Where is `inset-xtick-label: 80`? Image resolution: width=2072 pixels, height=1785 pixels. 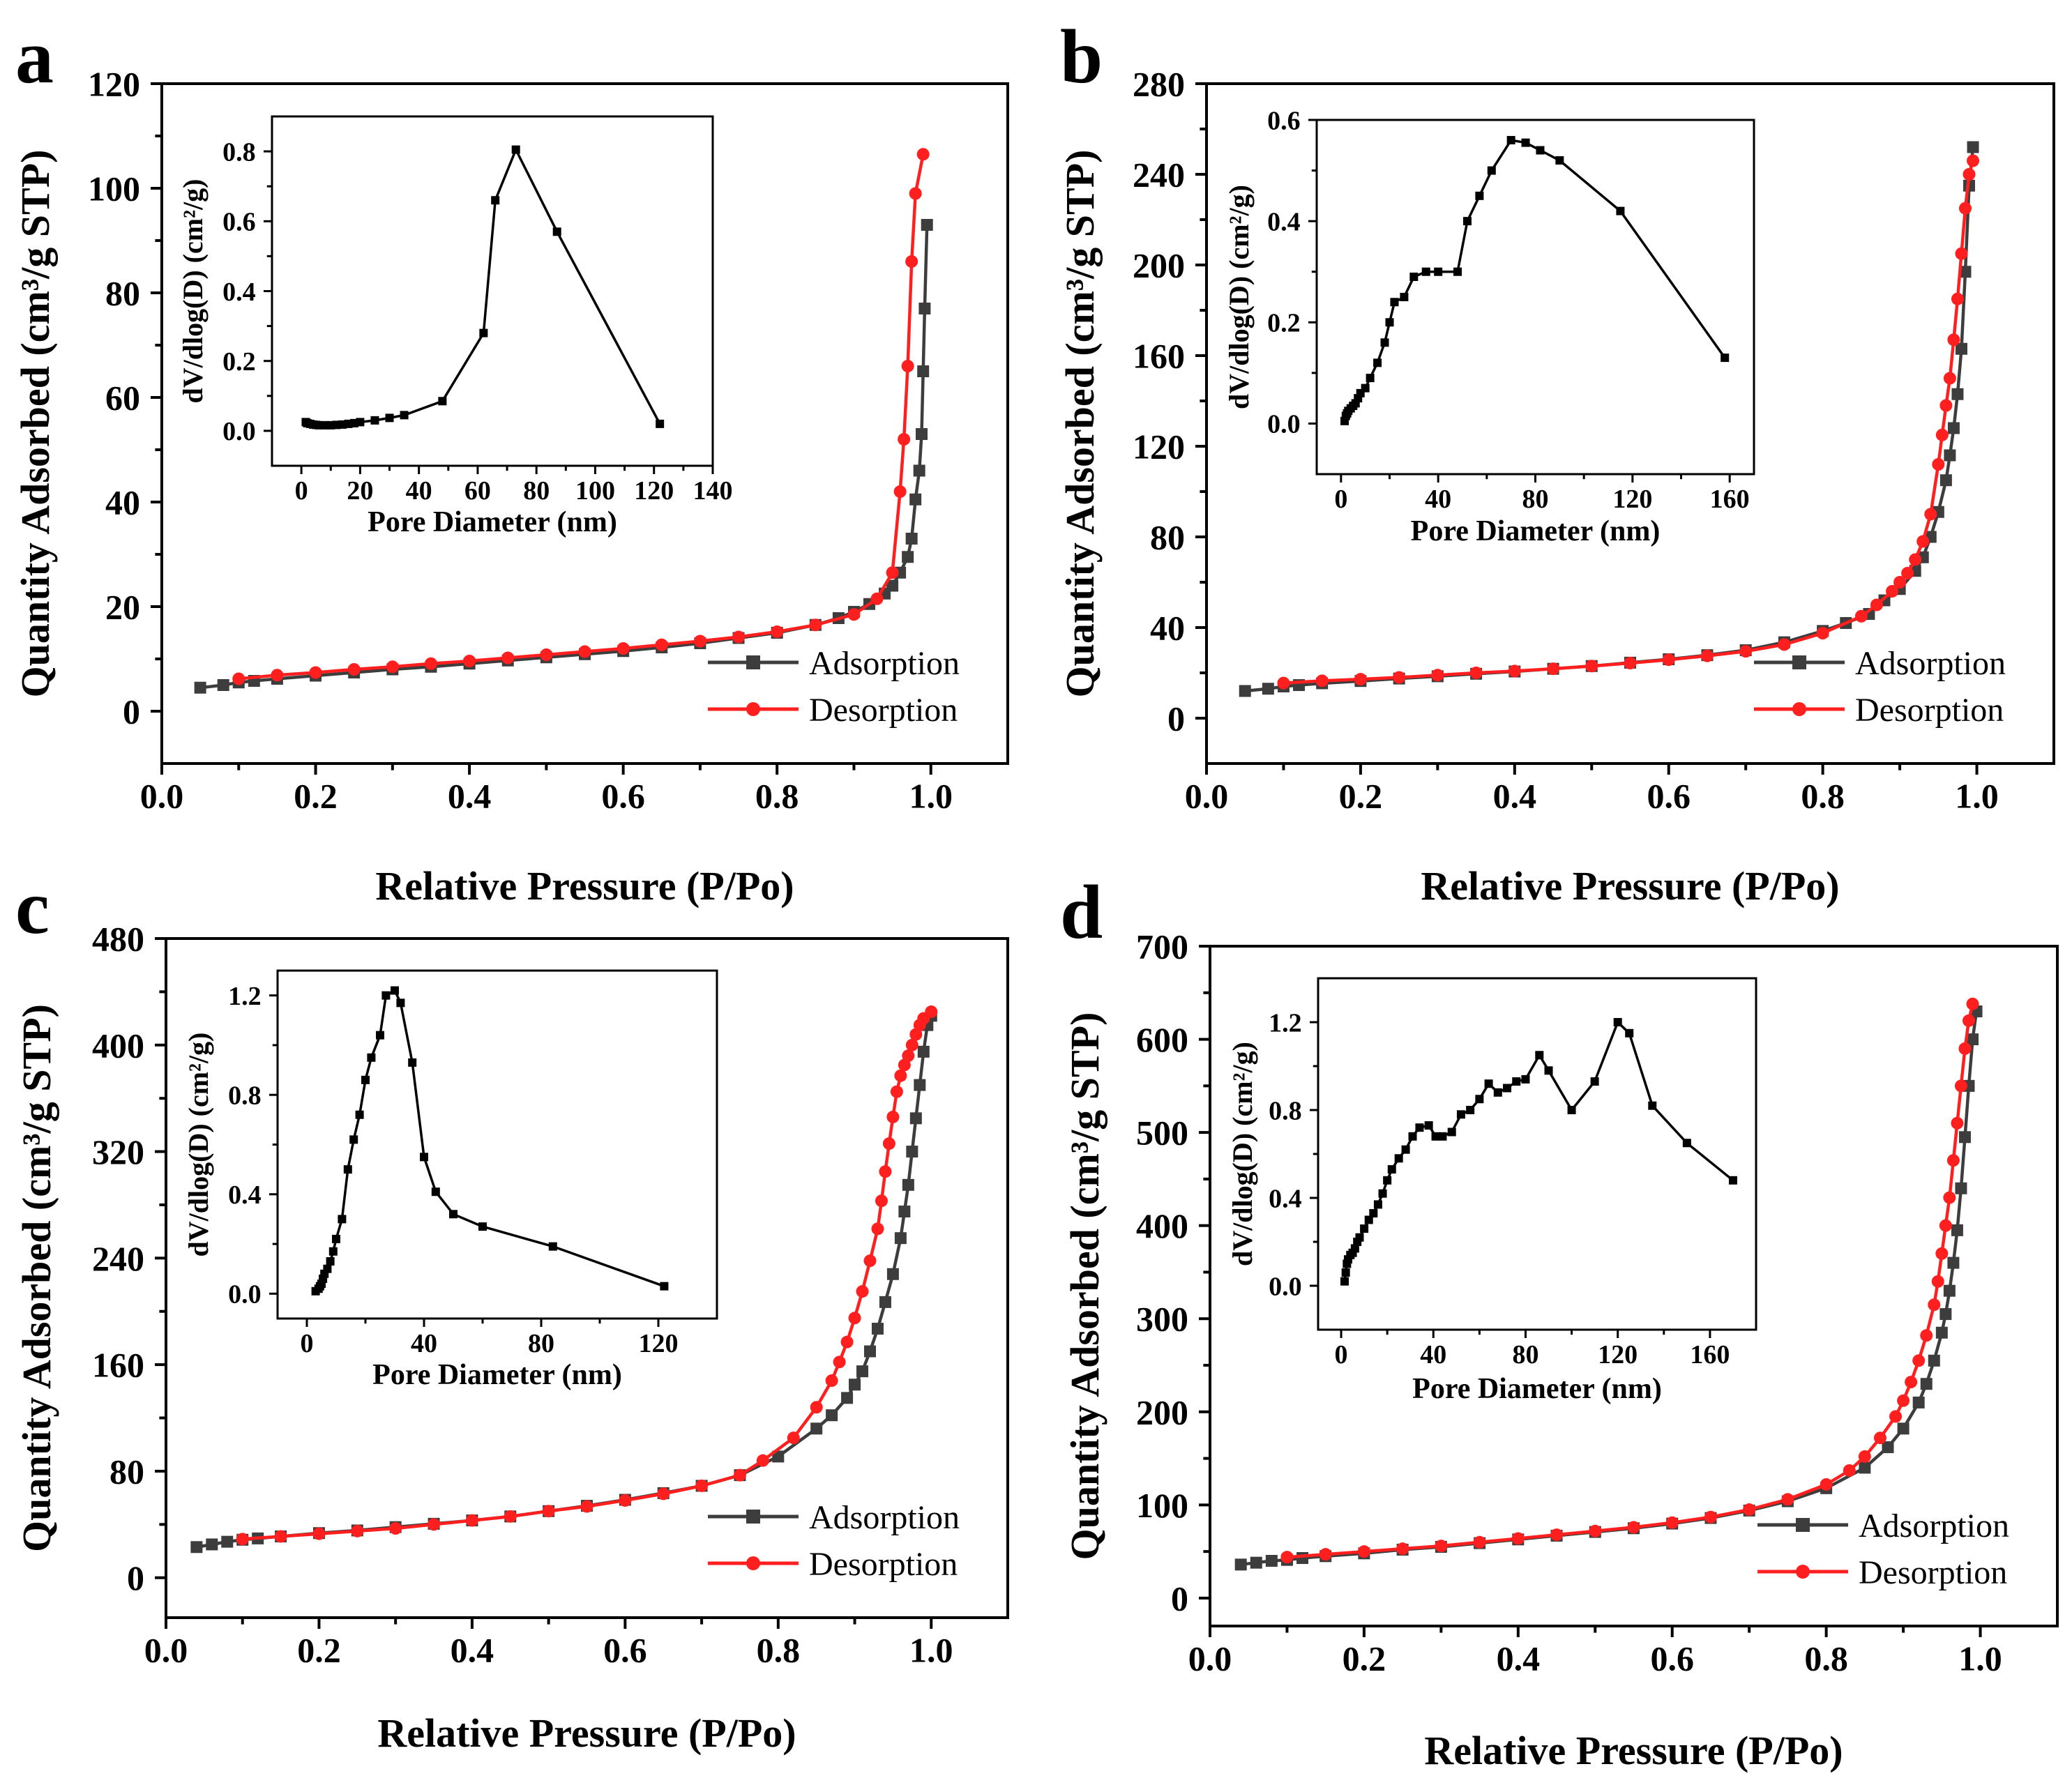
inset-xtick-label: 80 is located at coordinates (537, 491).